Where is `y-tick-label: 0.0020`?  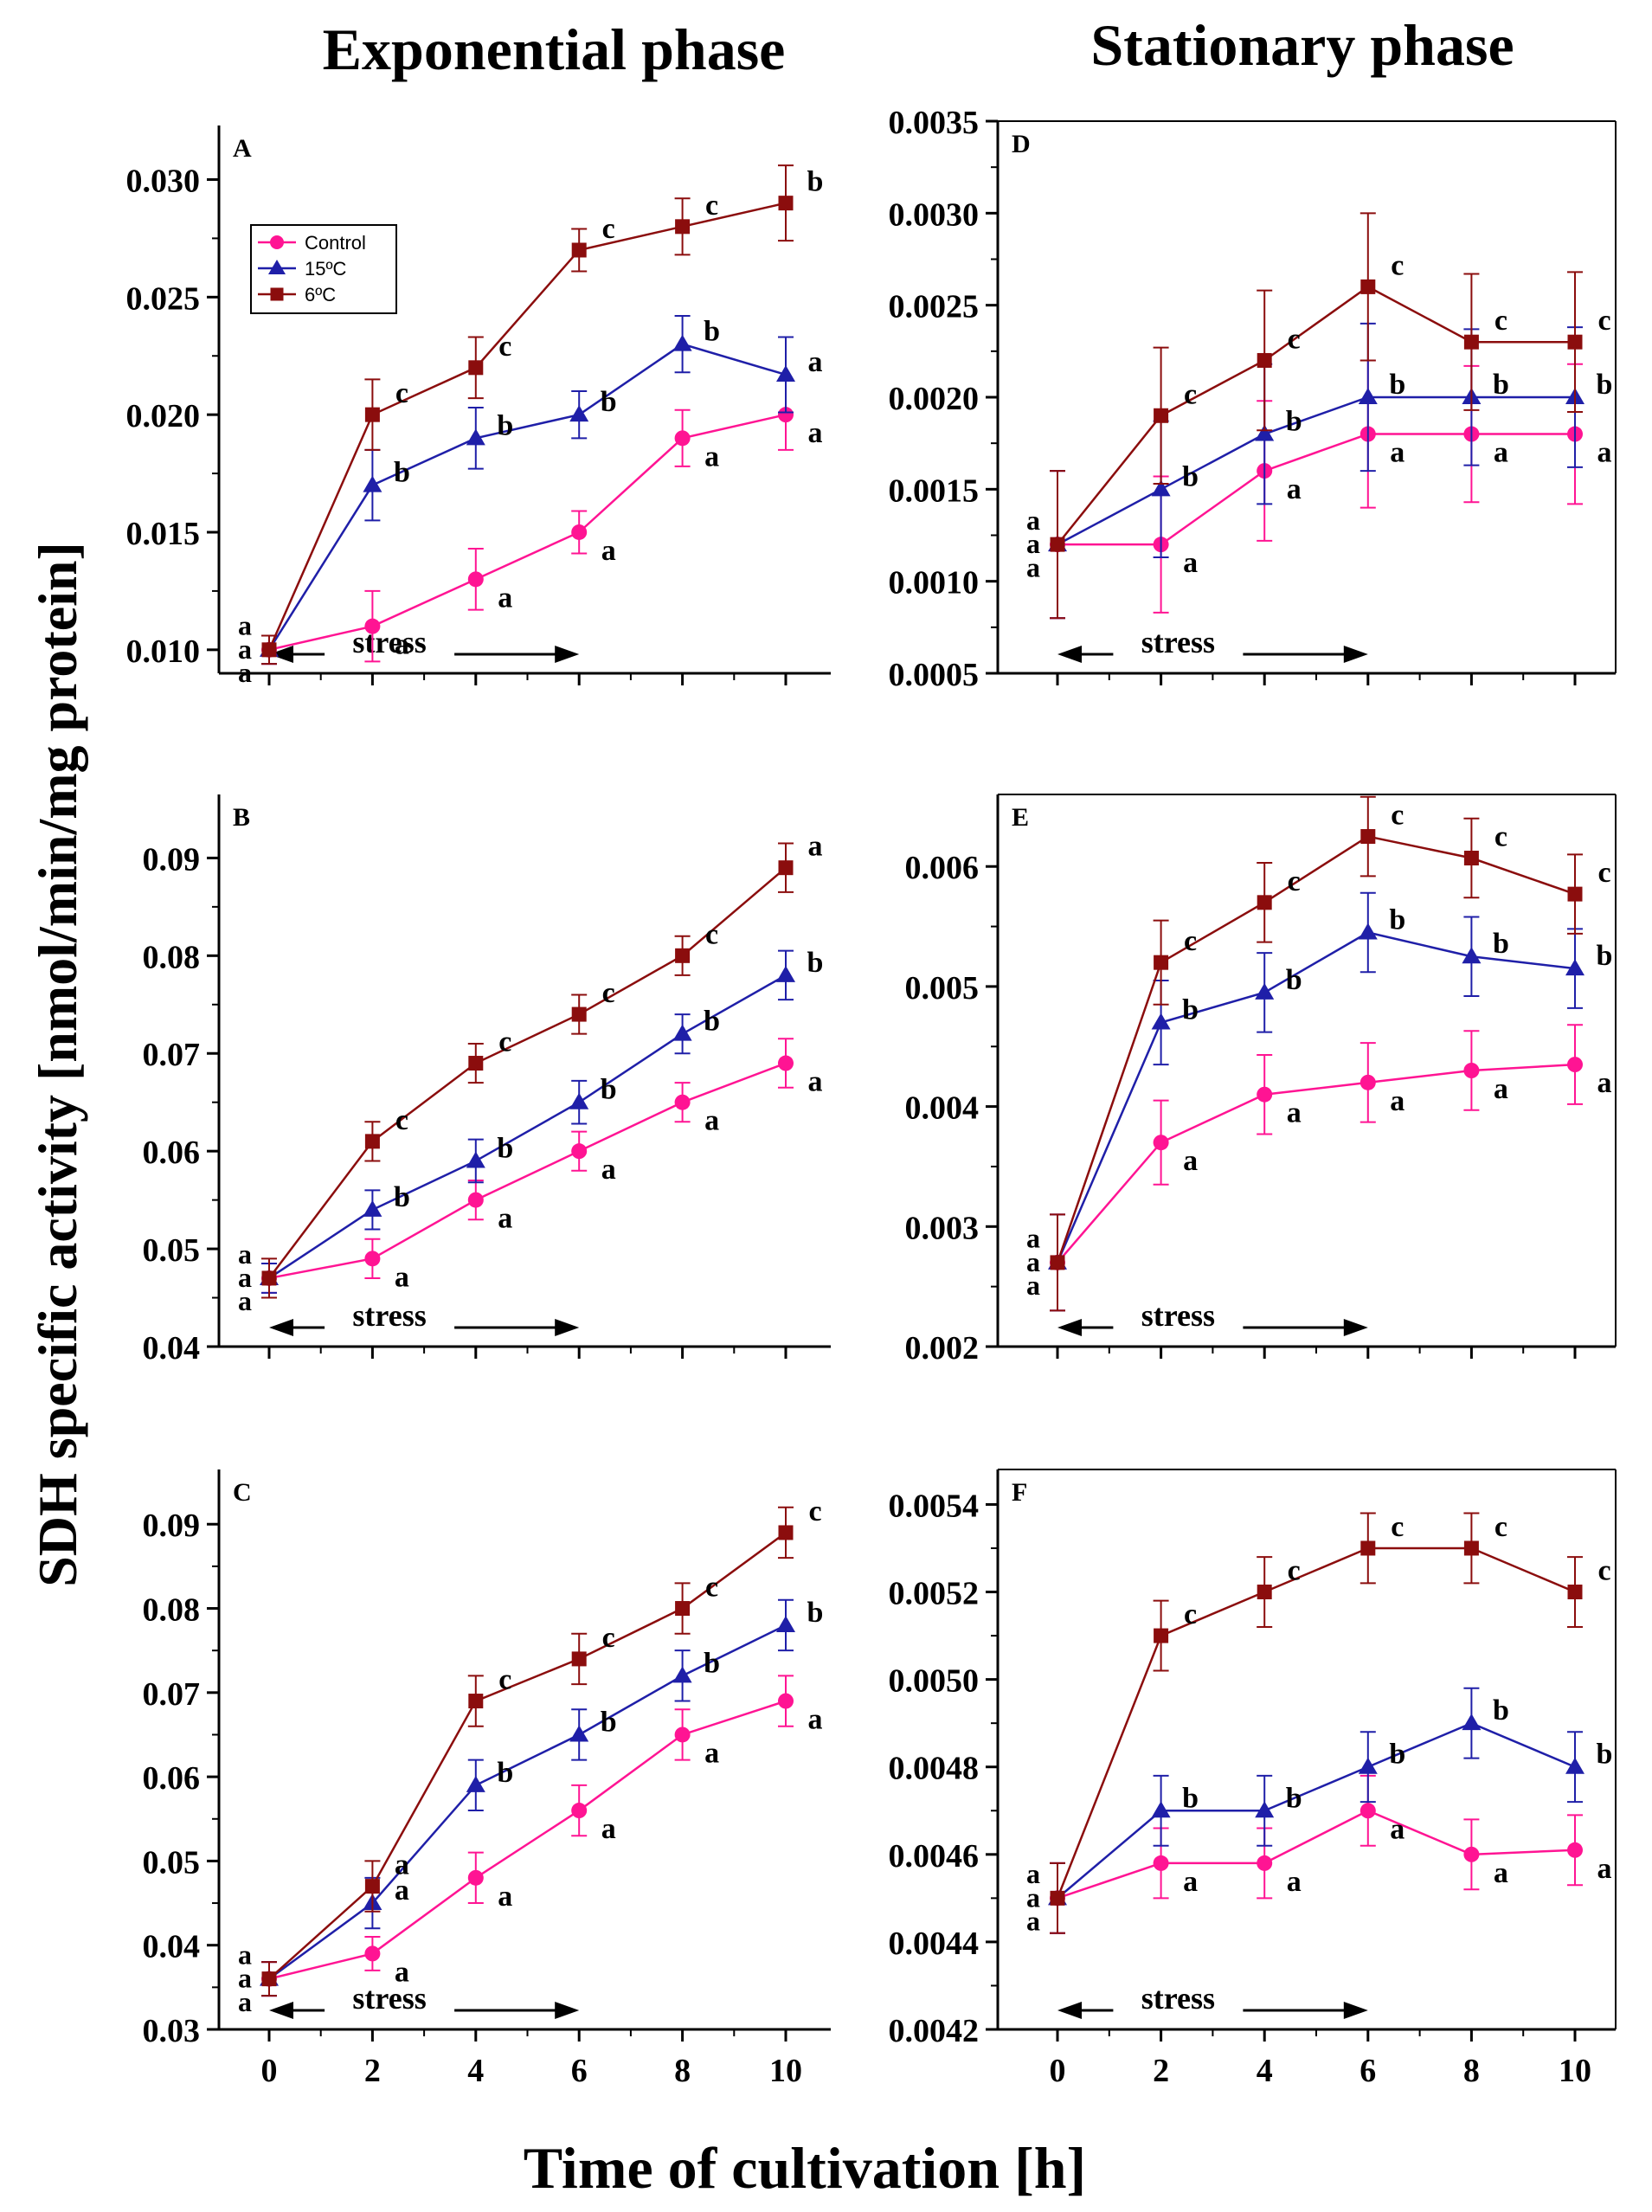 y-tick-label: 0.0020 is located at coordinates (934, 399).